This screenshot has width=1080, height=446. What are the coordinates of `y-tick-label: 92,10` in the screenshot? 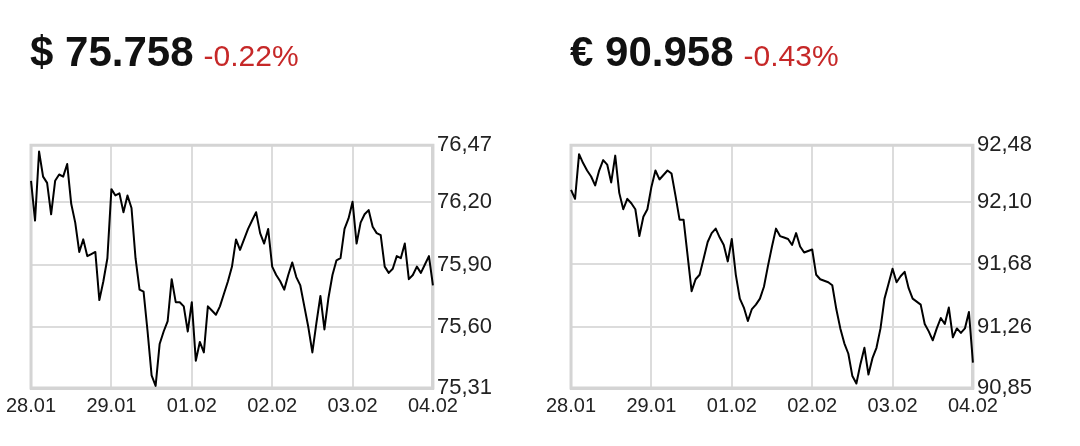 It's located at (1004, 200).